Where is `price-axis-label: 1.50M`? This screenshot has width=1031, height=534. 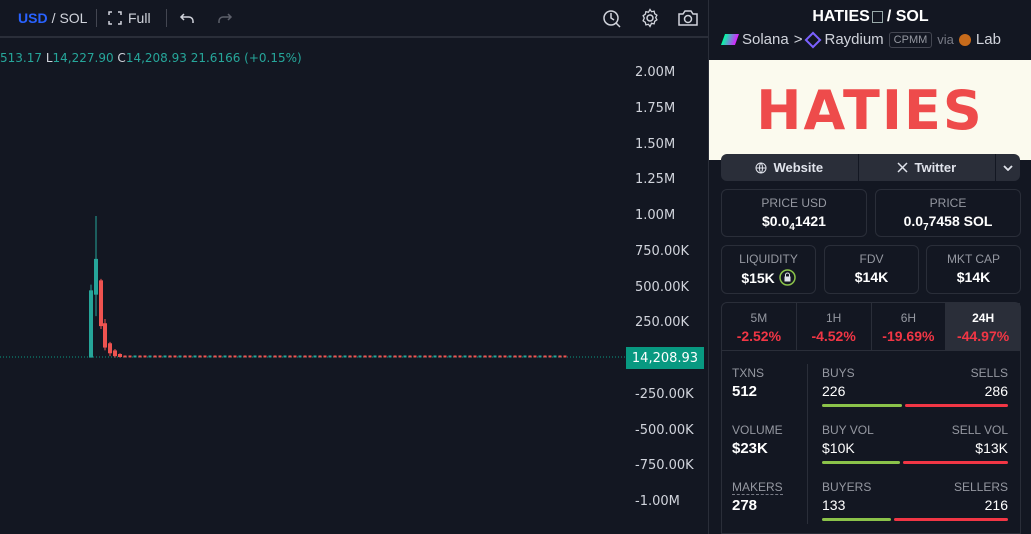
price-axis-label: 1.50M is located at coordinates (655, 144).